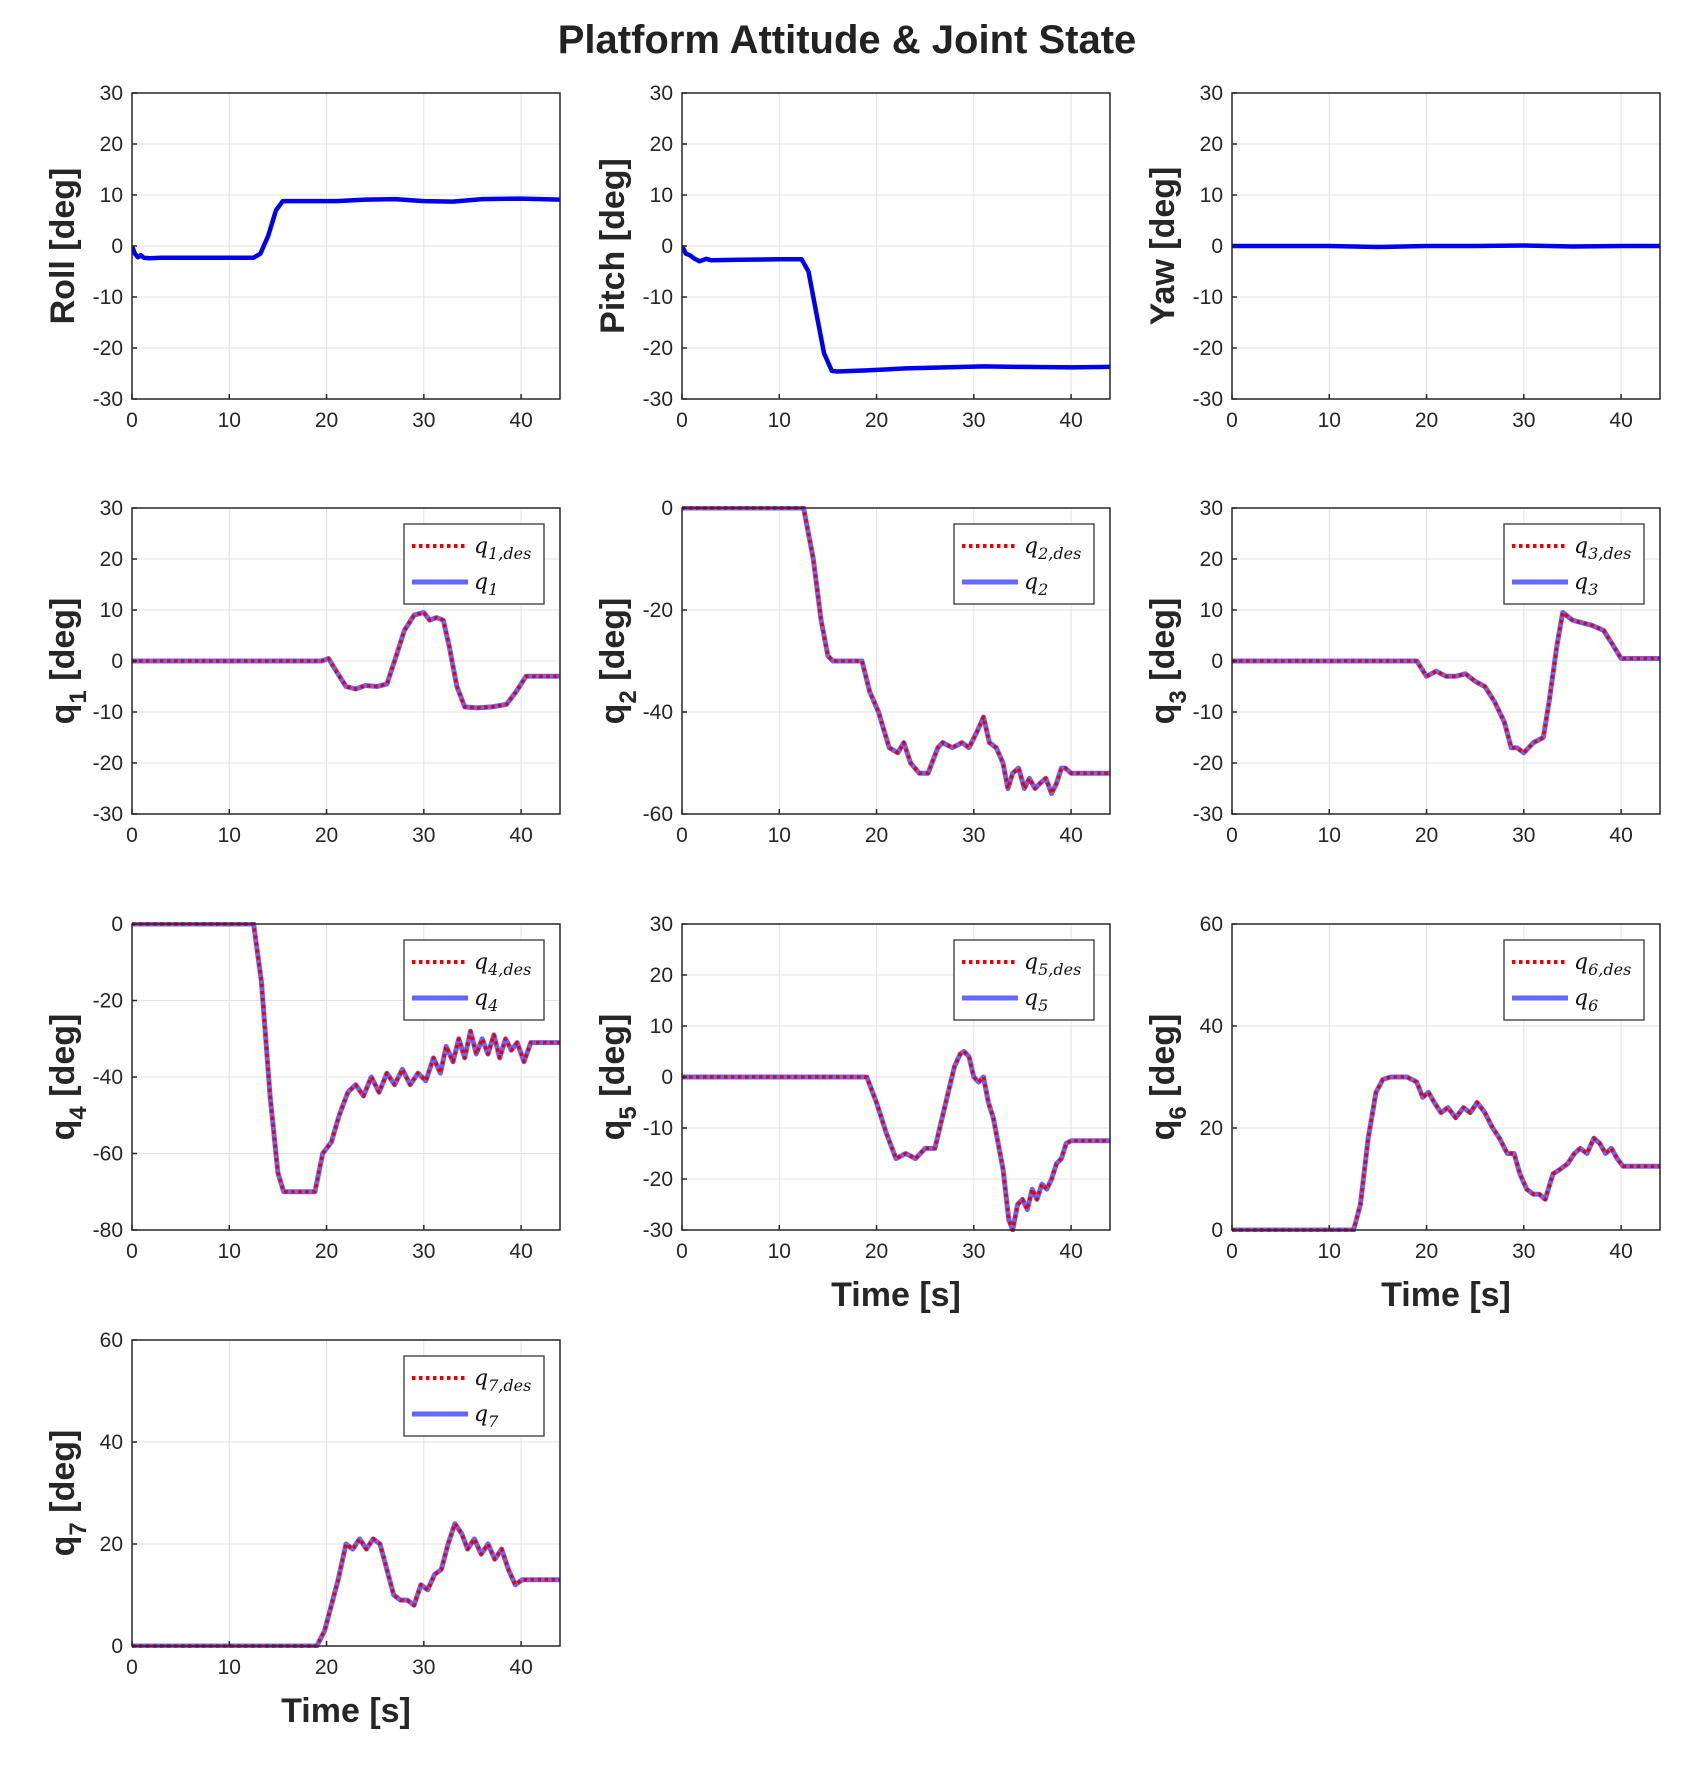  What do you see at coordinates (1586, 584) in the screenshot?
I see `legend-label: q3` at bounding box center [1586, 584].